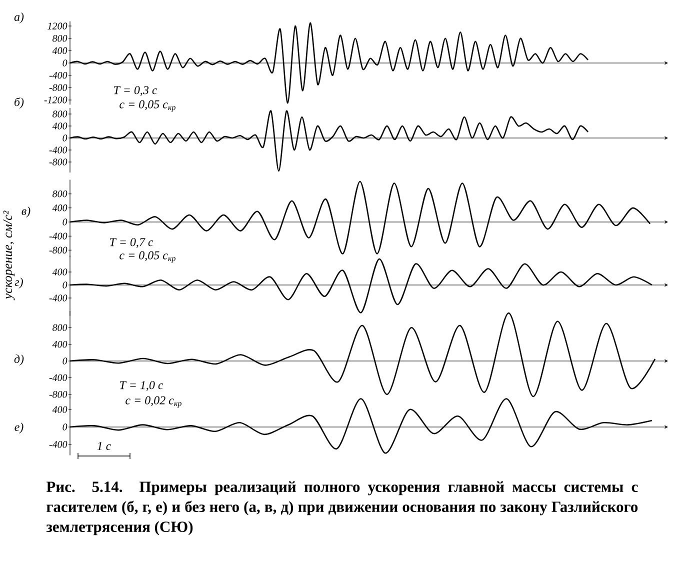 This screenshot has width=677, height=566. I want to click on text: д), so click(19, 360).